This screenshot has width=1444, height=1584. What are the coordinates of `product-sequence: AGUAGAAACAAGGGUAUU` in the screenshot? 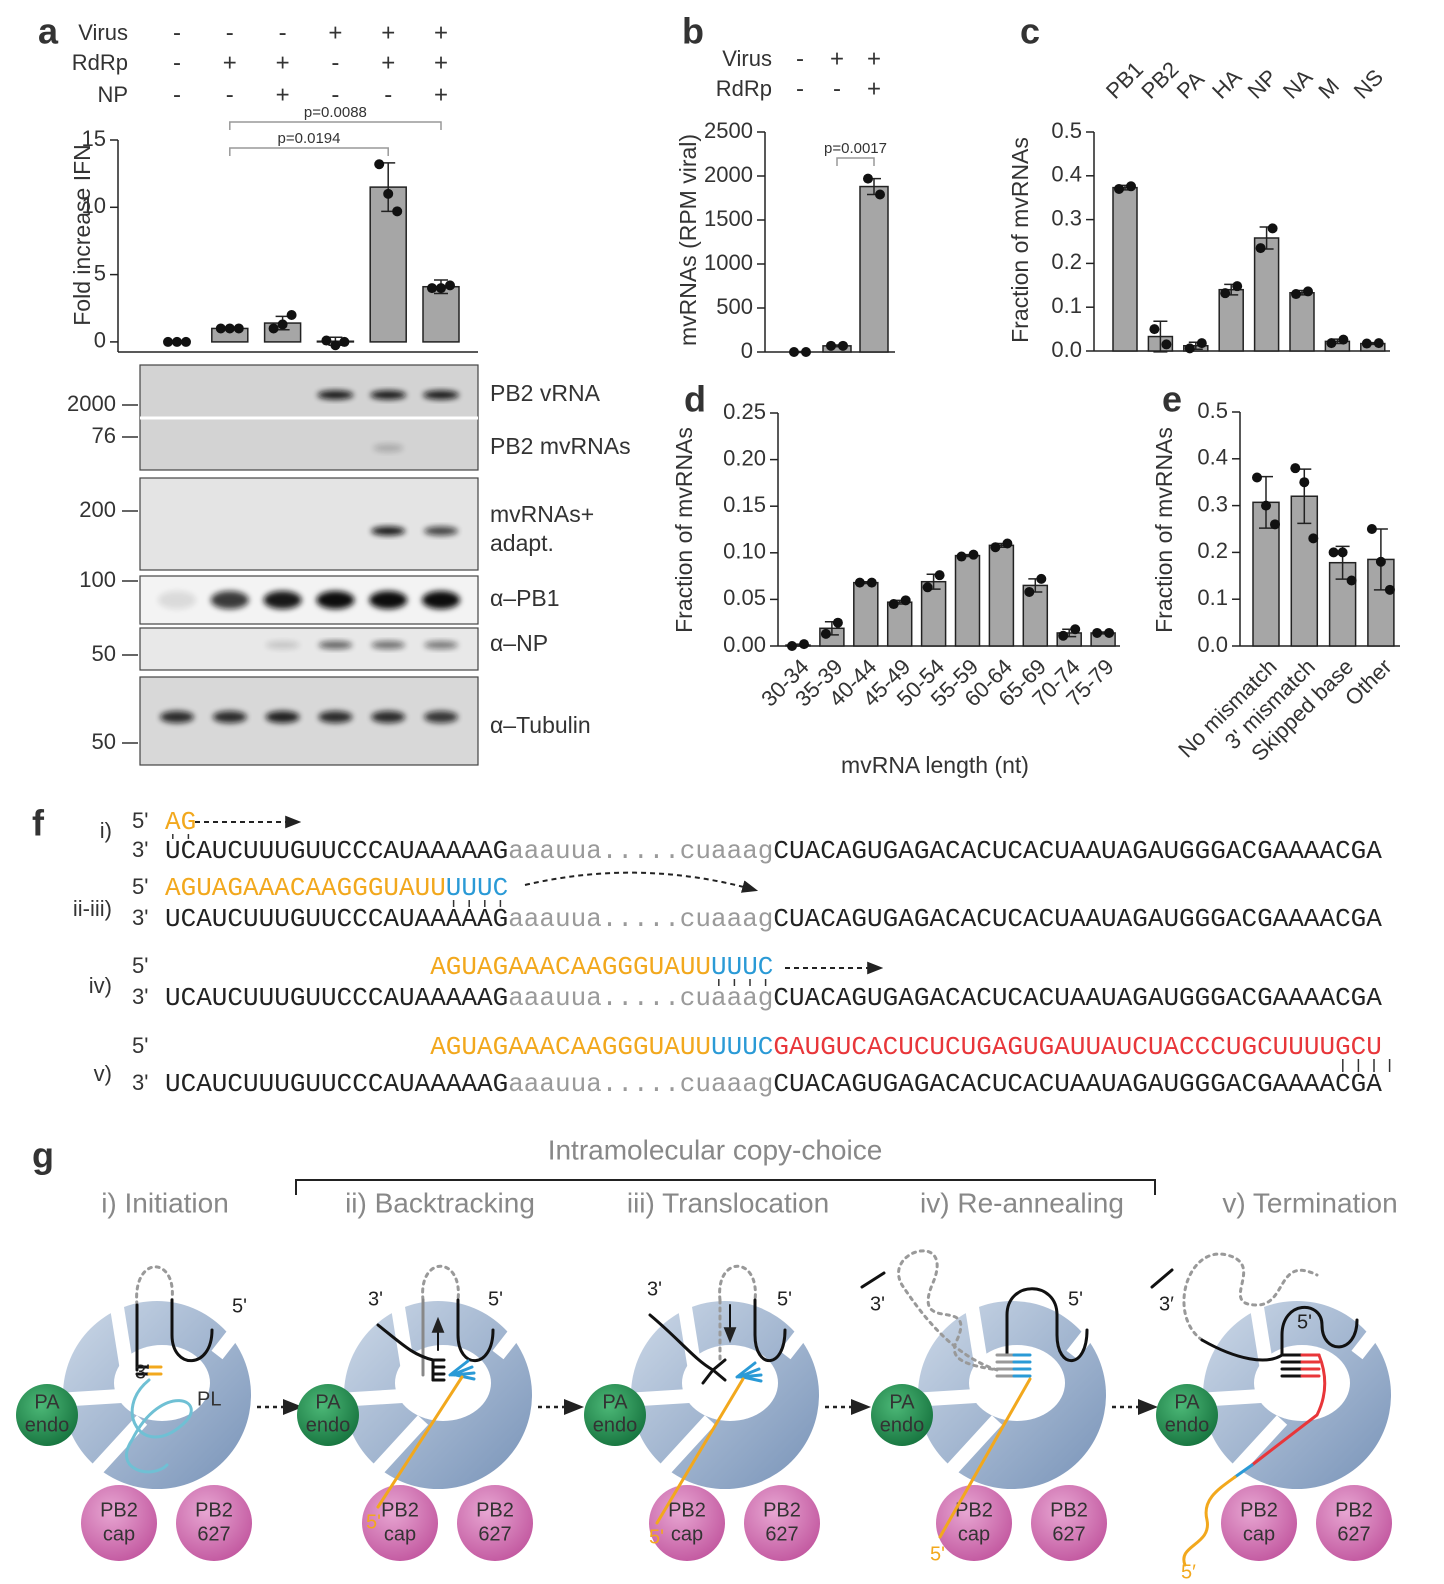 It's located at (570, 1047).